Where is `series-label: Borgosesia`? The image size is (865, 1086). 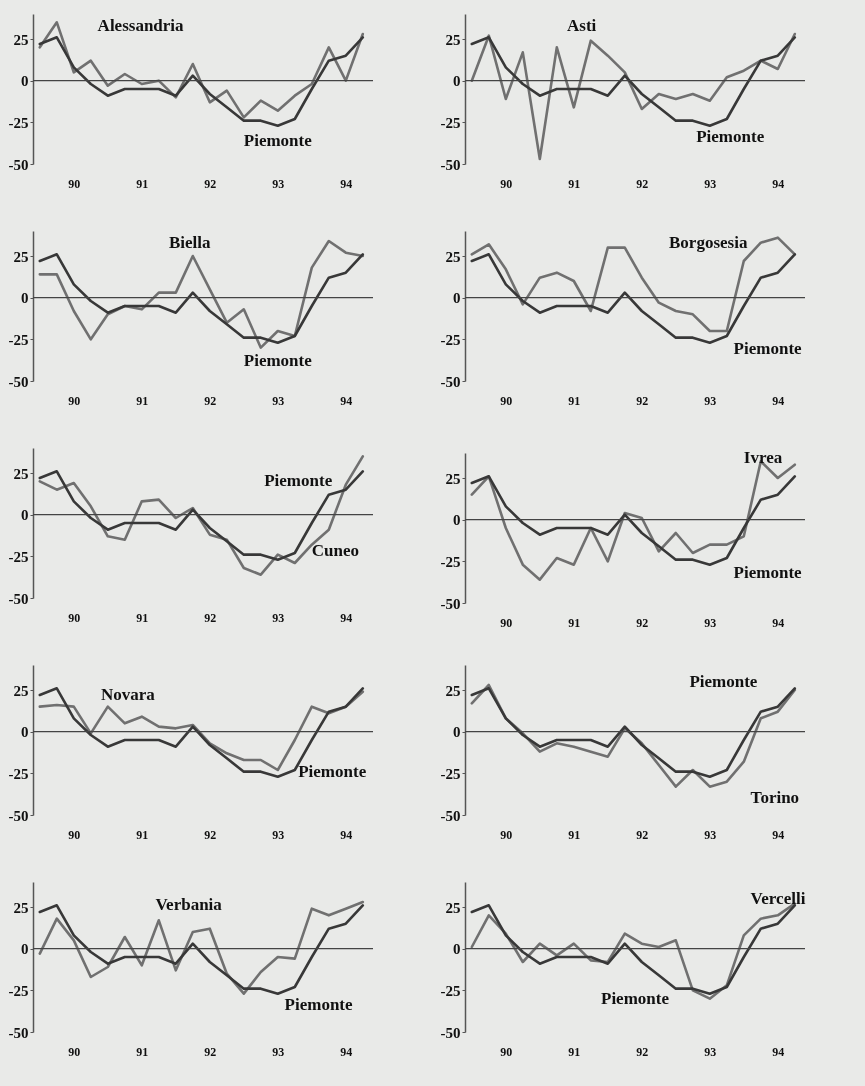 series-label: Borgosesia is located at coordinates (708, 242).